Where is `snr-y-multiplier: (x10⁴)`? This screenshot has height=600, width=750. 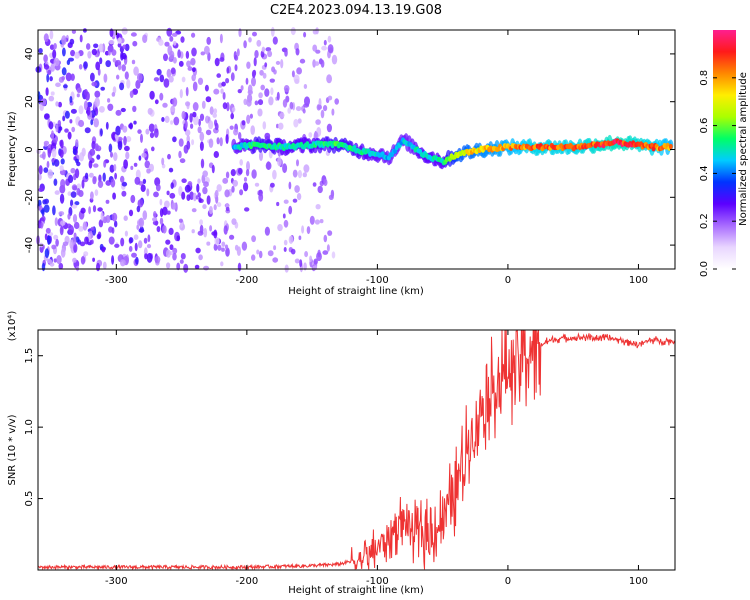
snr-y-multiplier: (x10⁴) is located at coordinates (12, 326).